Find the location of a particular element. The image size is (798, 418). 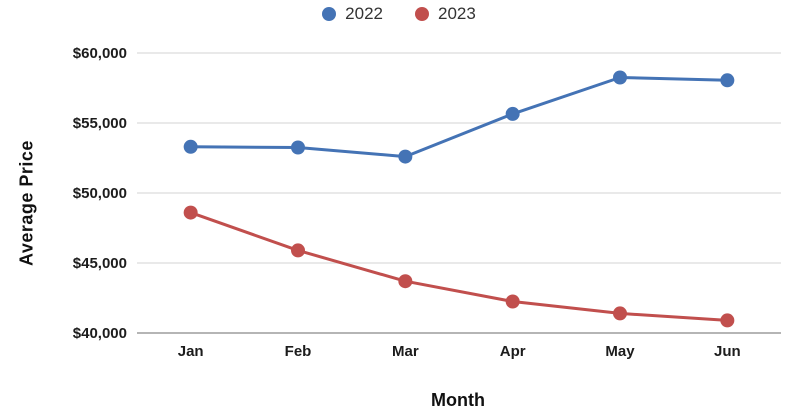

x-tick-label: Feb is located at coordinates (298, 351).